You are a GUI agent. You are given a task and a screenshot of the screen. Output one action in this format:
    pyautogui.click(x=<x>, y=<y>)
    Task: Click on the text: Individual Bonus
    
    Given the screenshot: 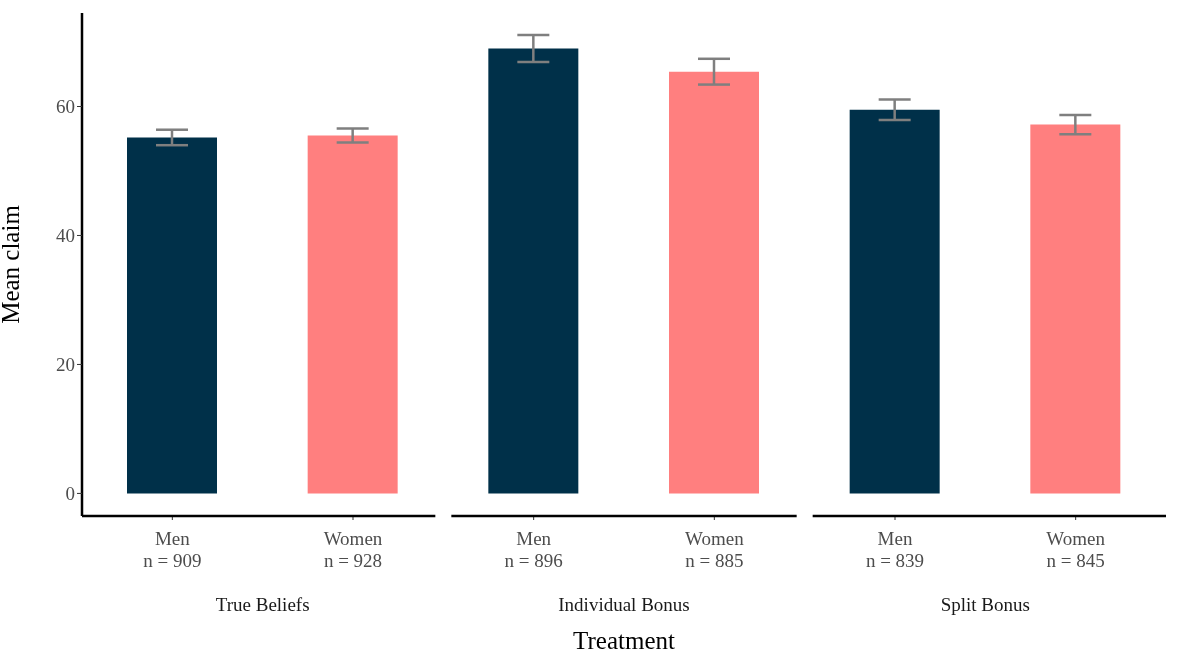 What is the action you would take?
    pyautogui.click(x=624, y=605)
    